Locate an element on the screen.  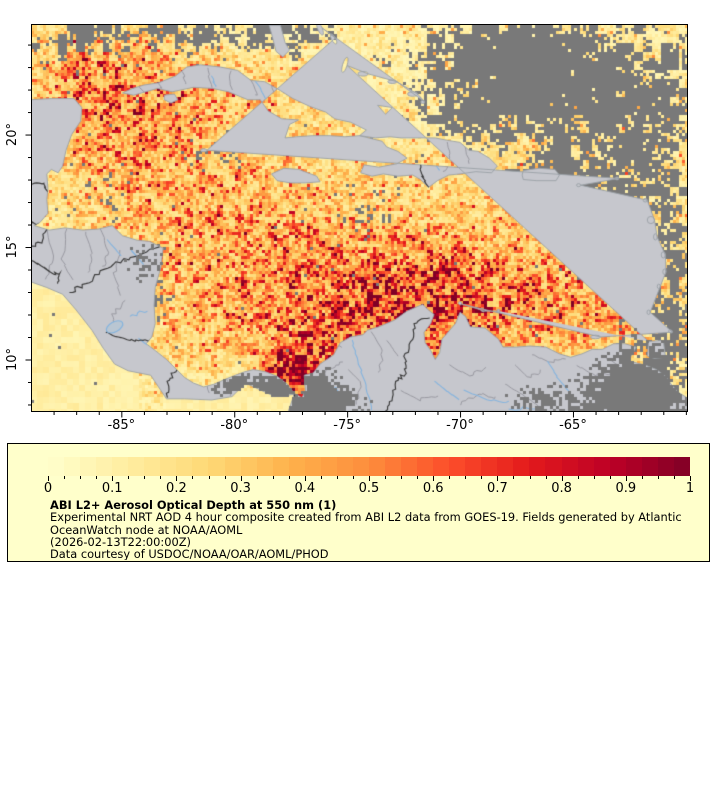
lat-tick-label: 20° is located at coordinates (12, 134).